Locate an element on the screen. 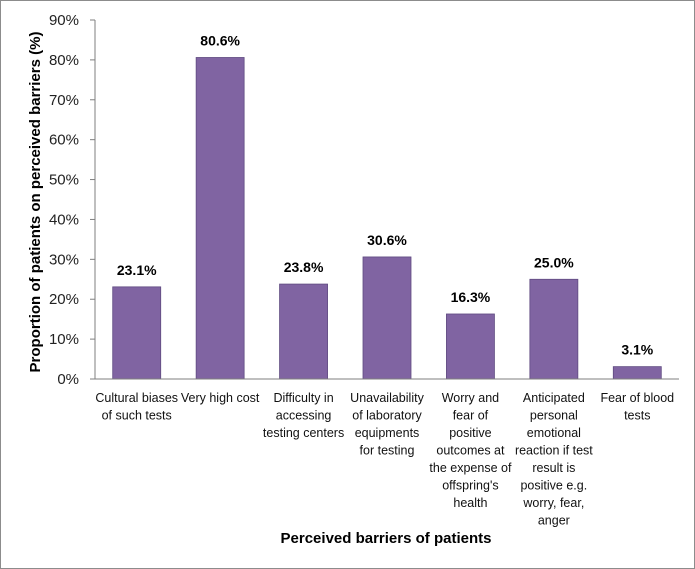 The width and height of the screenshot is (695, 569). data-label: 25.0% is located at coordinates (554, 262).